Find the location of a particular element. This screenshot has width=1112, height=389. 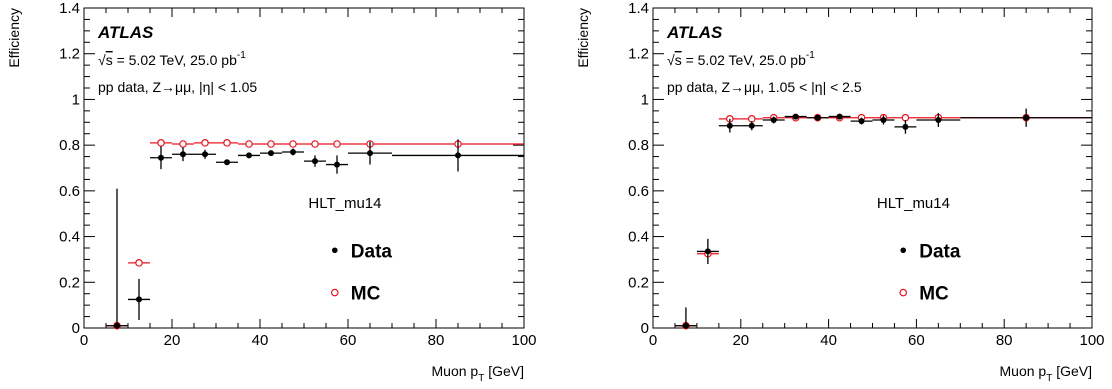

y-tick-label: 0 is located at coordinates (645, 328).